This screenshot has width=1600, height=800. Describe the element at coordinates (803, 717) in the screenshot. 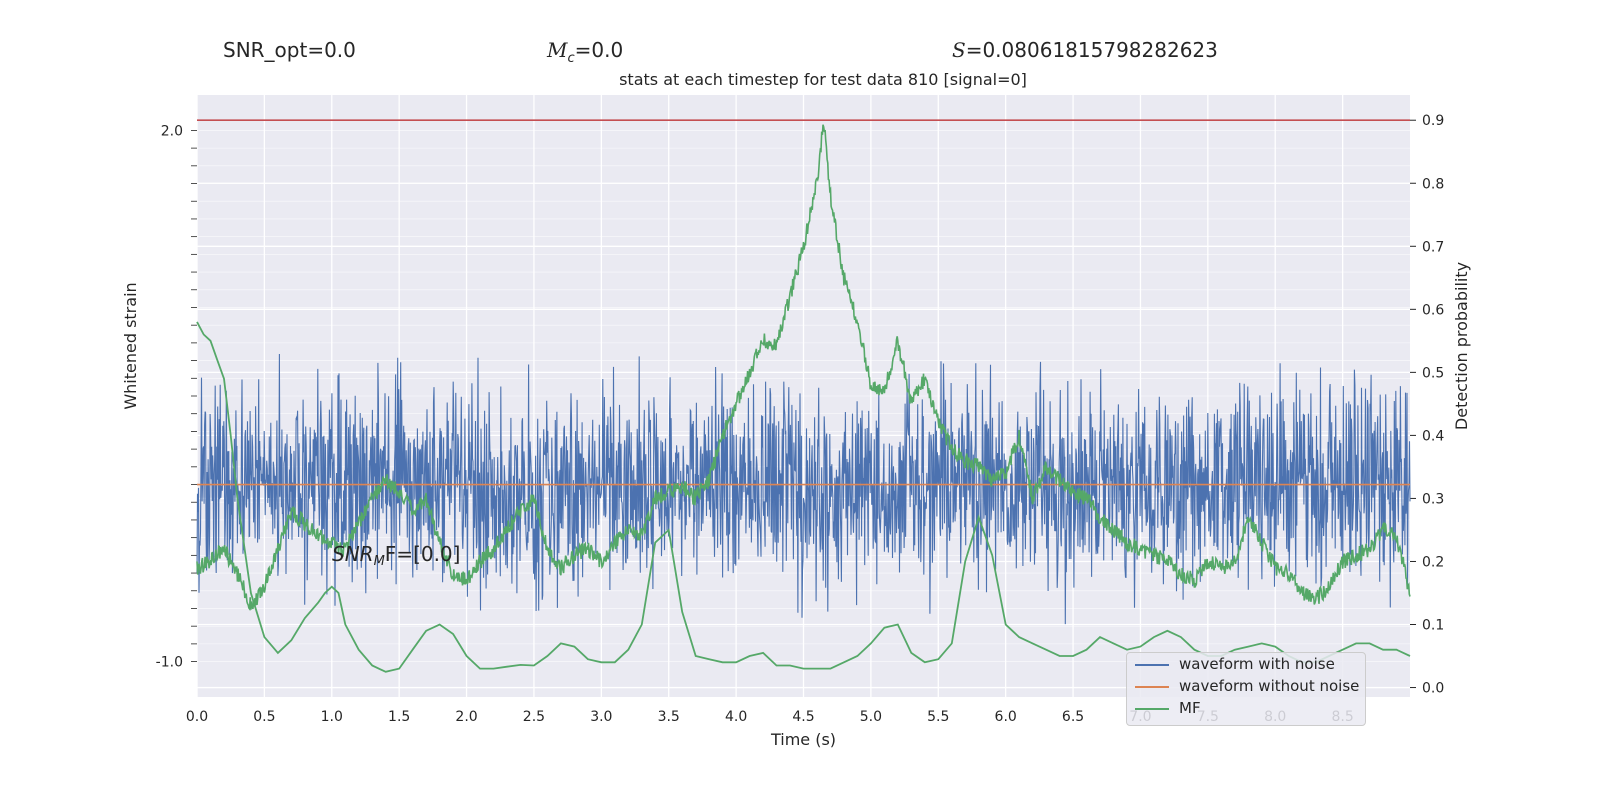

I see `x-tick-label: 4.5` at that location.